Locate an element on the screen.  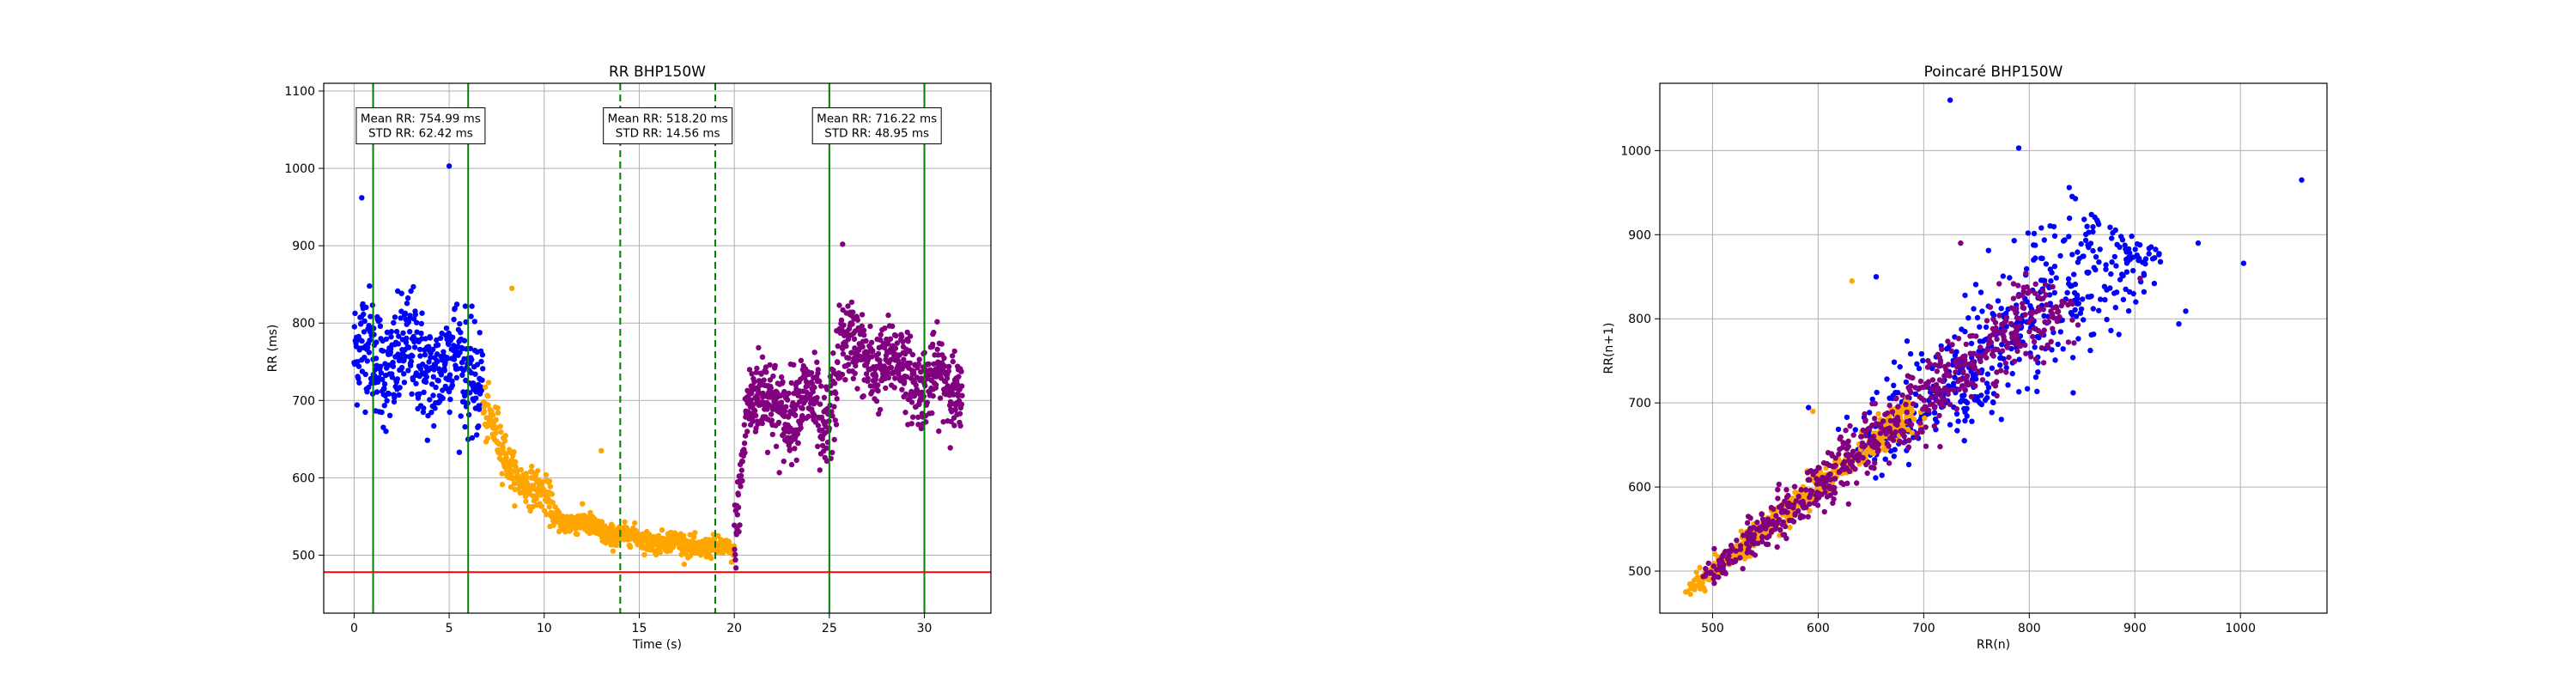
y-tick-label: 900 is located at coordinates (303, 246).